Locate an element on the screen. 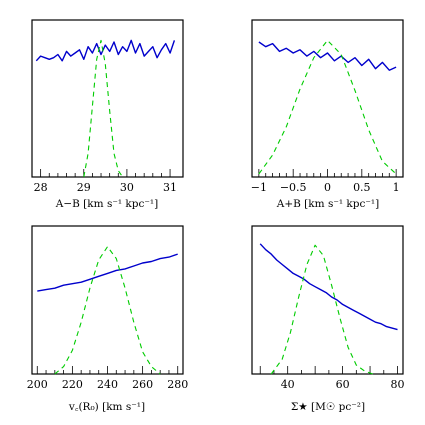 Image resolution: width=425 pixels, height=425 pixels. x-tick-labels: 40 60 80 is located at coordinates (343, 384).